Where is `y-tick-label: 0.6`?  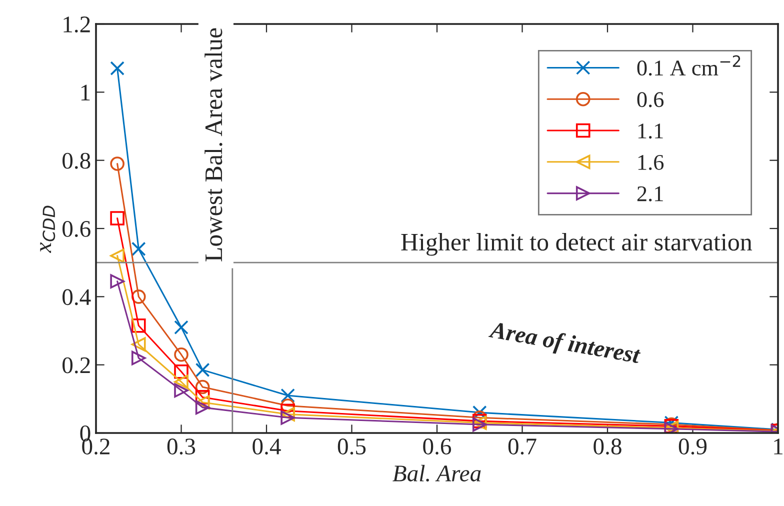 y-tick-label: 0.6 is located at coordinates (76, 229).